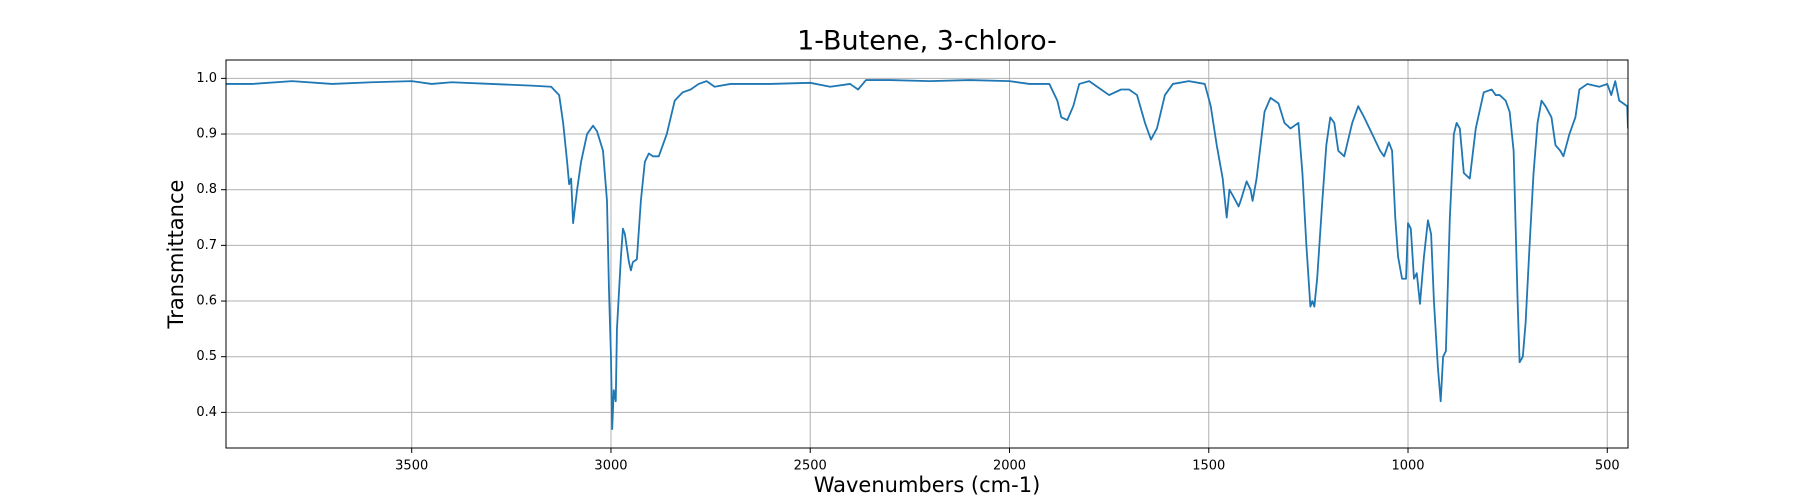  What do you see at coordinates (206, 412) in the screenshot?
I see `y-tick-label: 0.4` at bounding box center [206, 412].